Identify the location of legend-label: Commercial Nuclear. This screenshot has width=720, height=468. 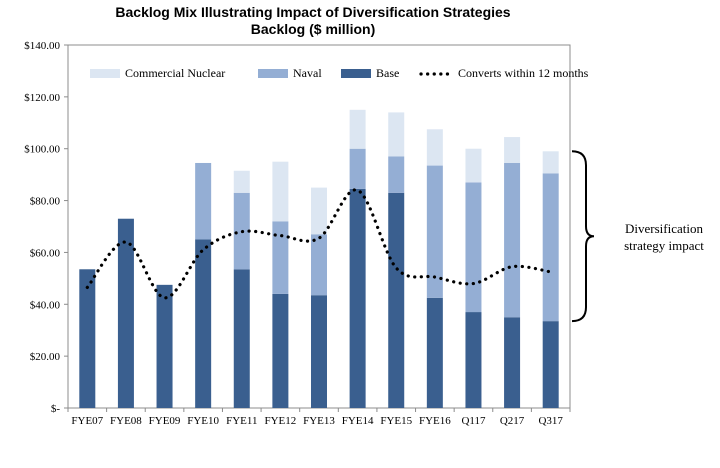
(175, 73).